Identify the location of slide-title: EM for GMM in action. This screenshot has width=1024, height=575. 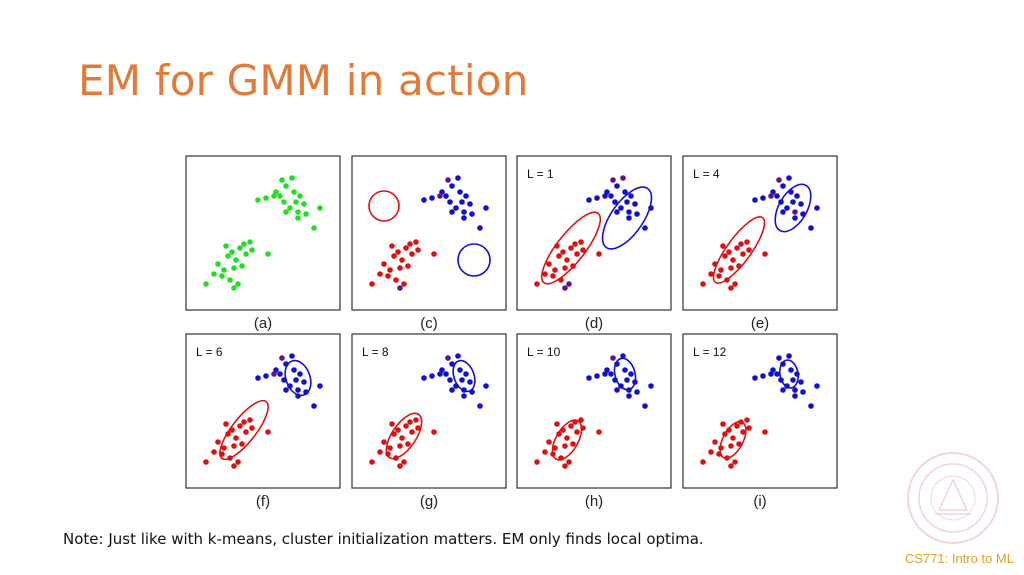
(303, 80).